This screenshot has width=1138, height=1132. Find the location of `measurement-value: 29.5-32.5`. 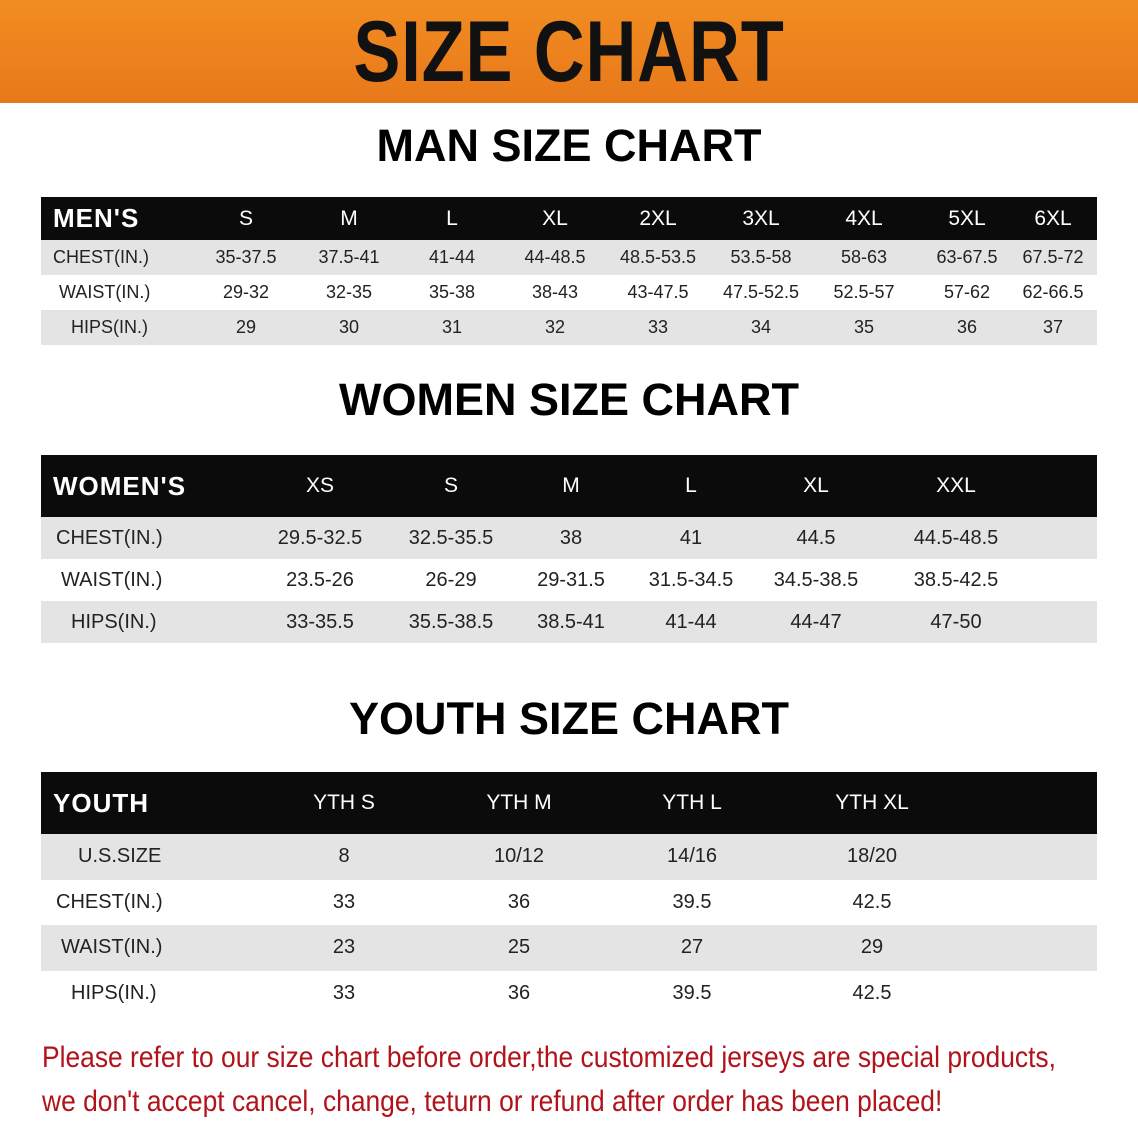

measurement-value: 29.5-32.5 is located at coordinates (320, 538).